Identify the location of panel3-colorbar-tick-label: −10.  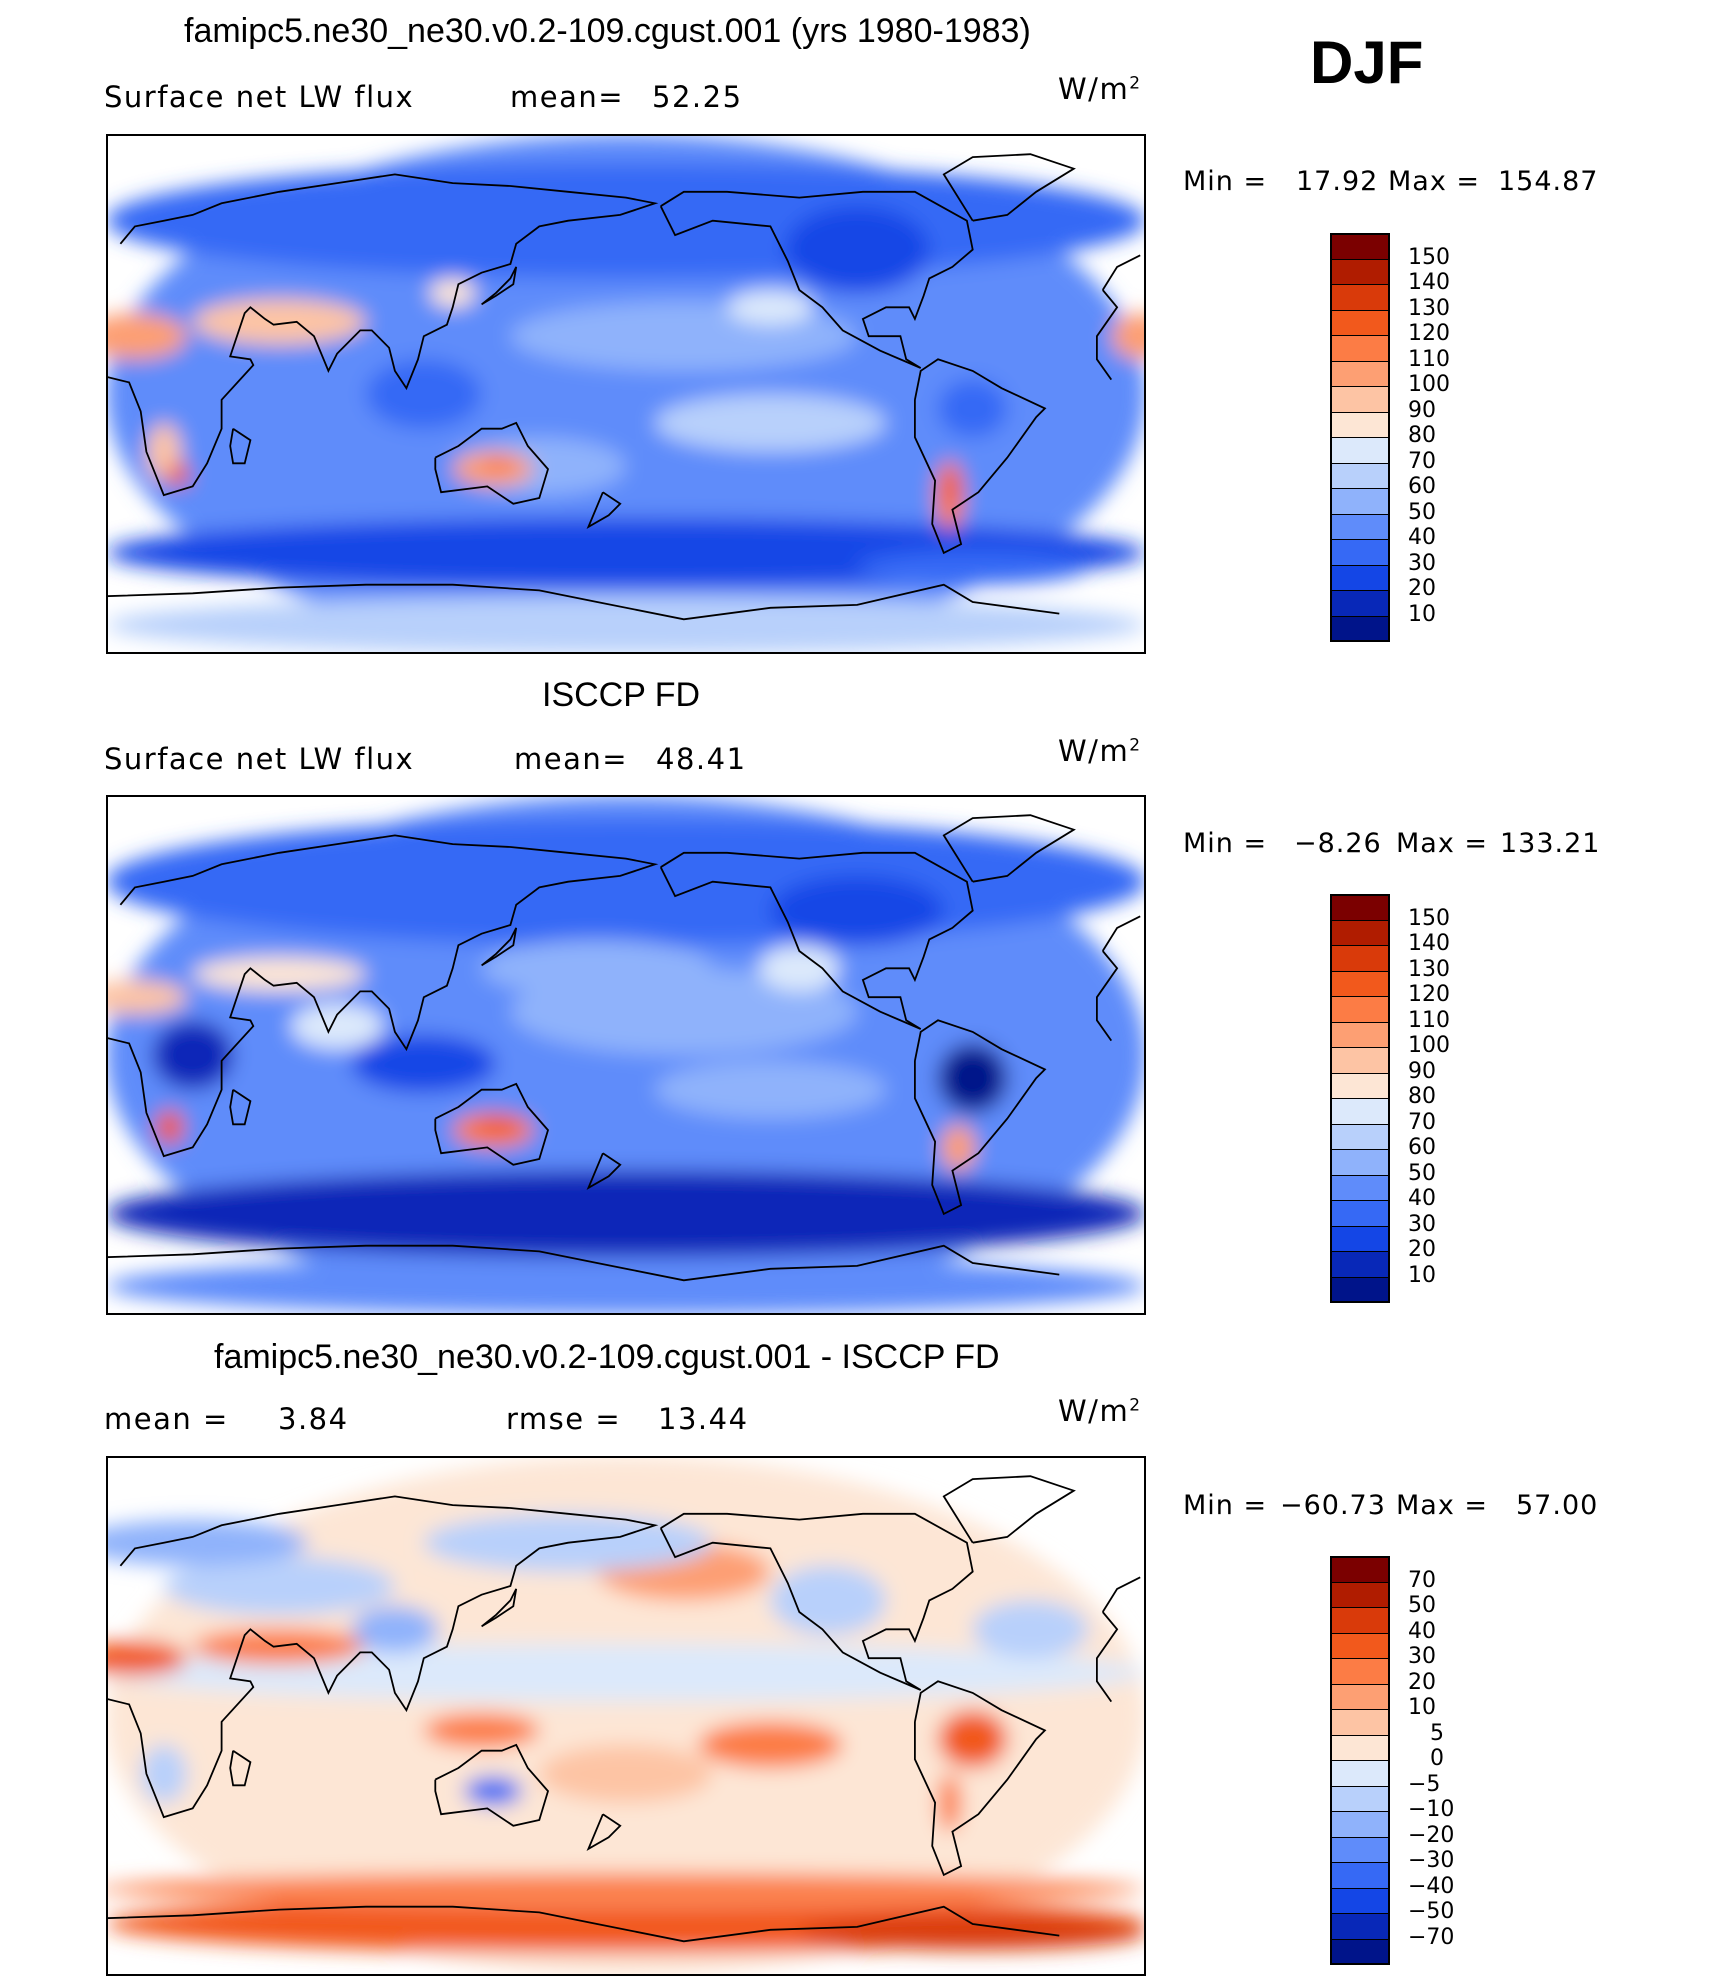
(1431, 1809).